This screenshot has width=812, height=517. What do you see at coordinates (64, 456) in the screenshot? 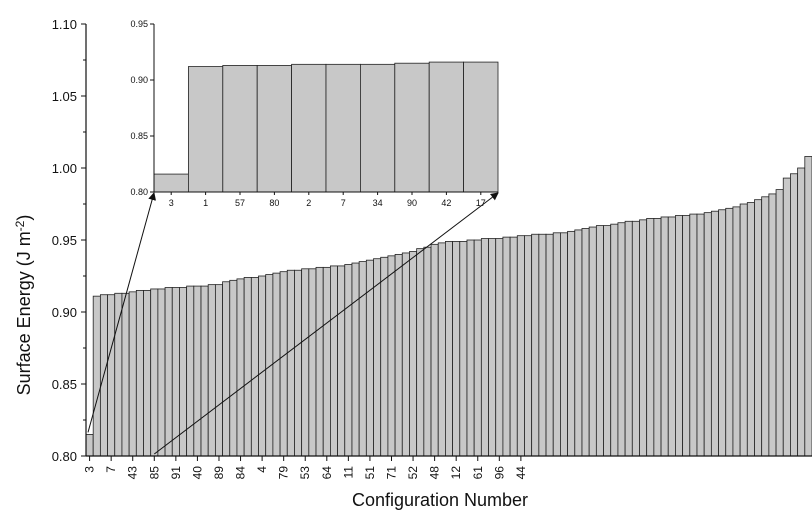
I see `y-tick-label: 0.80` at bounding box center [64, 456].